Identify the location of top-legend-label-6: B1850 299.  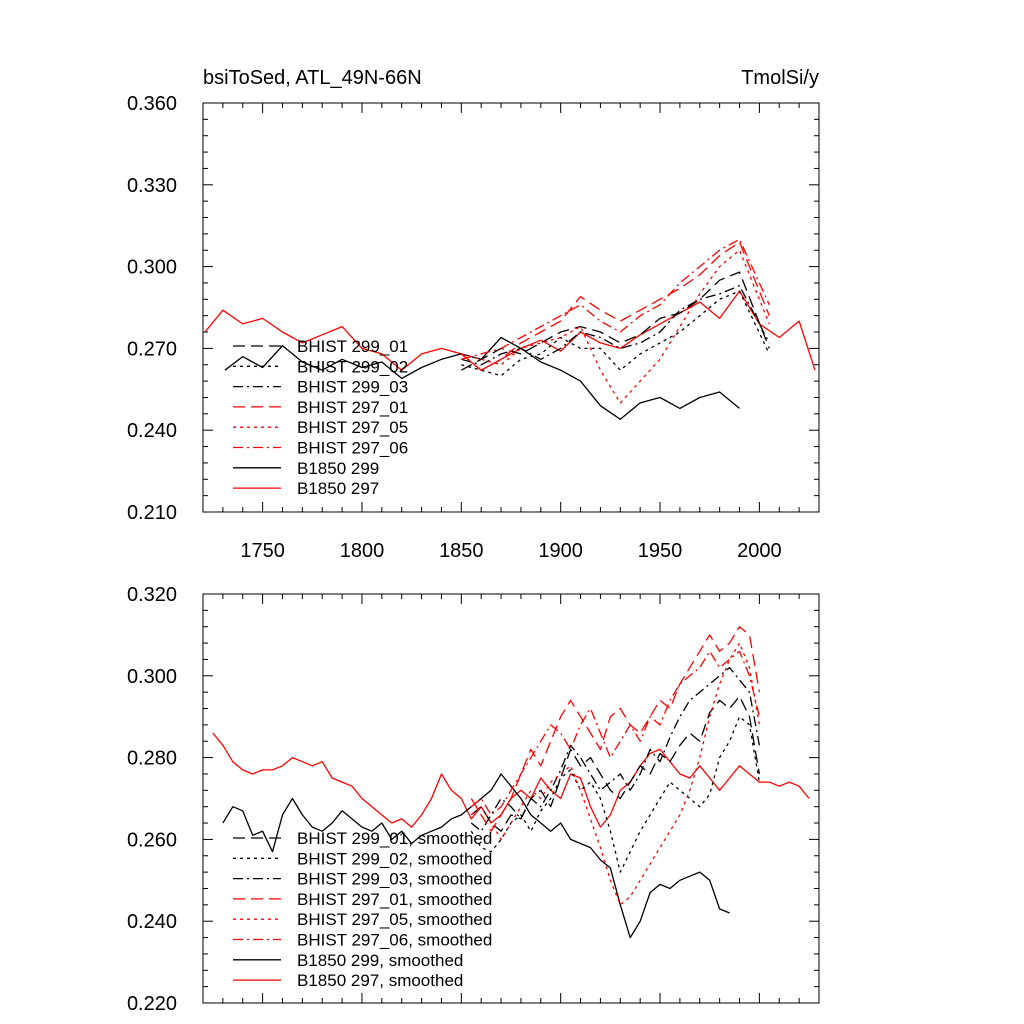
(338, 468).